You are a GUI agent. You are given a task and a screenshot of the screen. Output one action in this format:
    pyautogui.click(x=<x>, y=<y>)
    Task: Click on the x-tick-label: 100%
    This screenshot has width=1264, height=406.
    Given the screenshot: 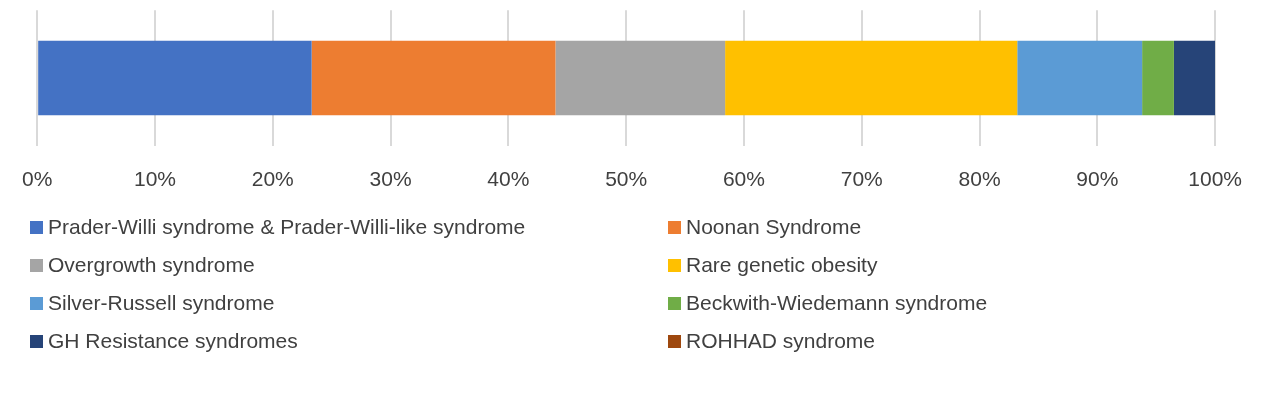 What is the action you would take?
    pyautogui.click(x=1215, y=179)
    